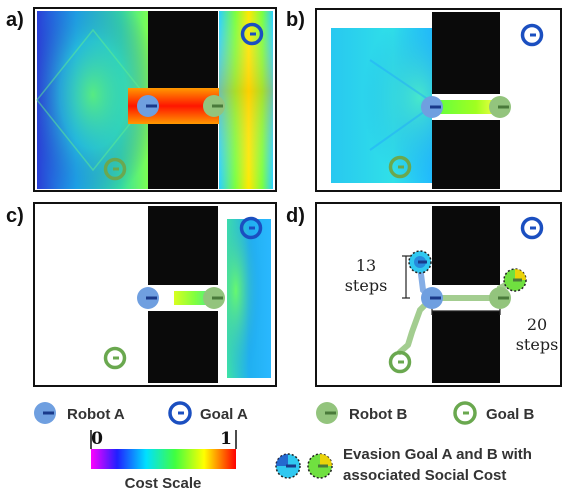  Describe the element at coordinates (163, 483) in the screenshot. I see `cost-scale-label: Cost Scale` at that location.